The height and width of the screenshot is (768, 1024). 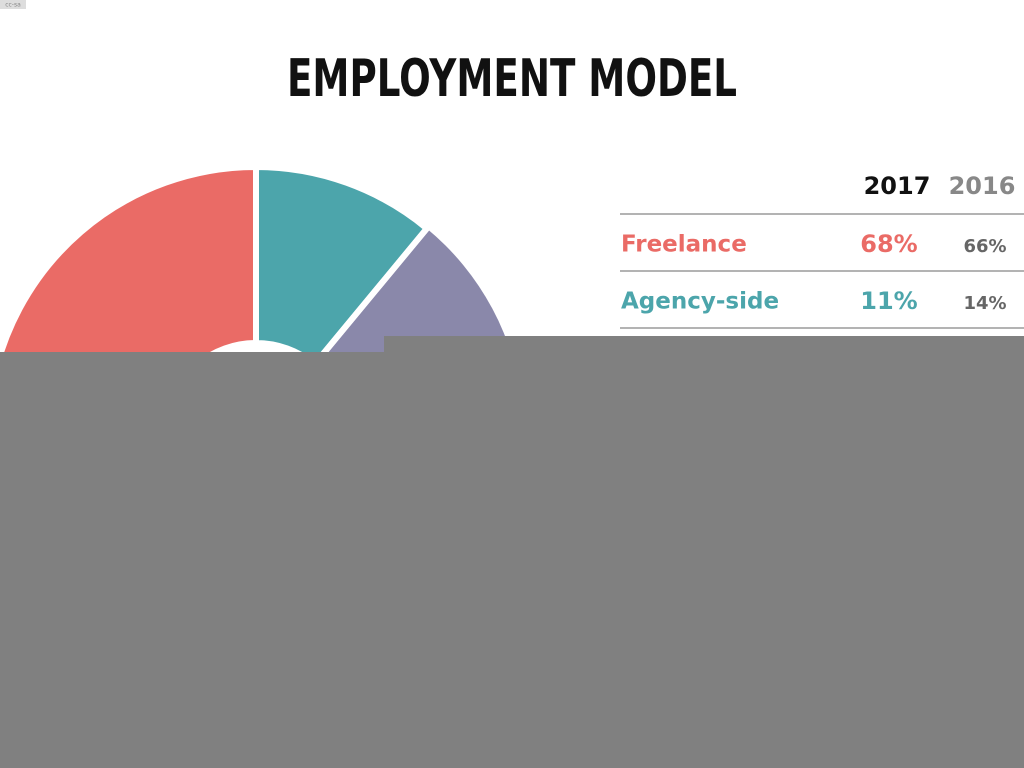 What do you see at coordinates (984, 246) in the screenshot?
I see `cell-2016: 66%` at bounding box center [984, 246].